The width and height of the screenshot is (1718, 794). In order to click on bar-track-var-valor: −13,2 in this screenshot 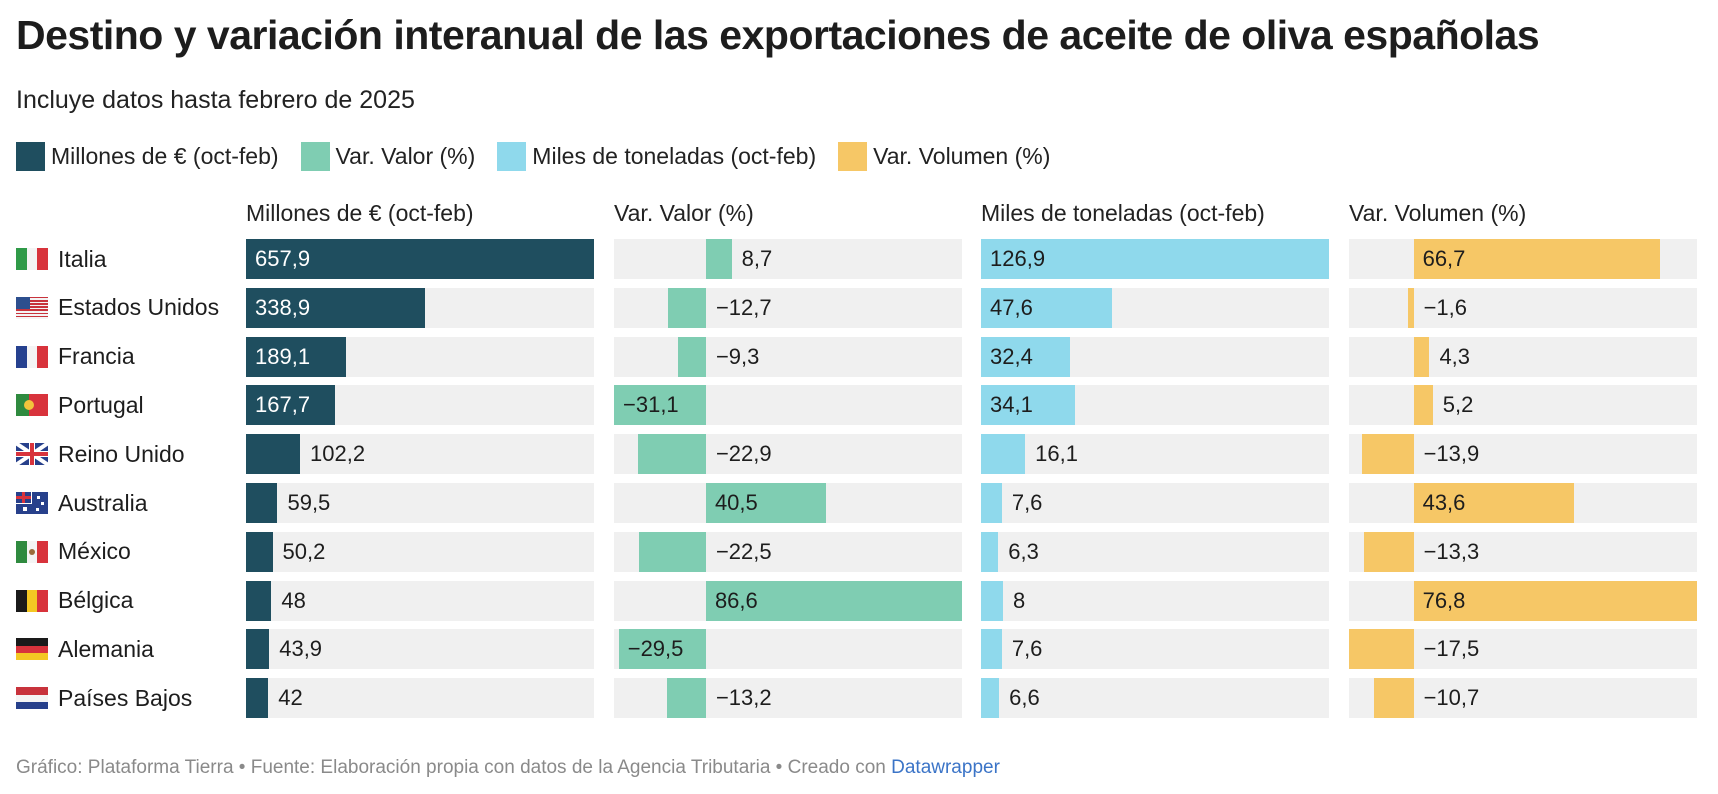, I will do `click(788, 698)`.